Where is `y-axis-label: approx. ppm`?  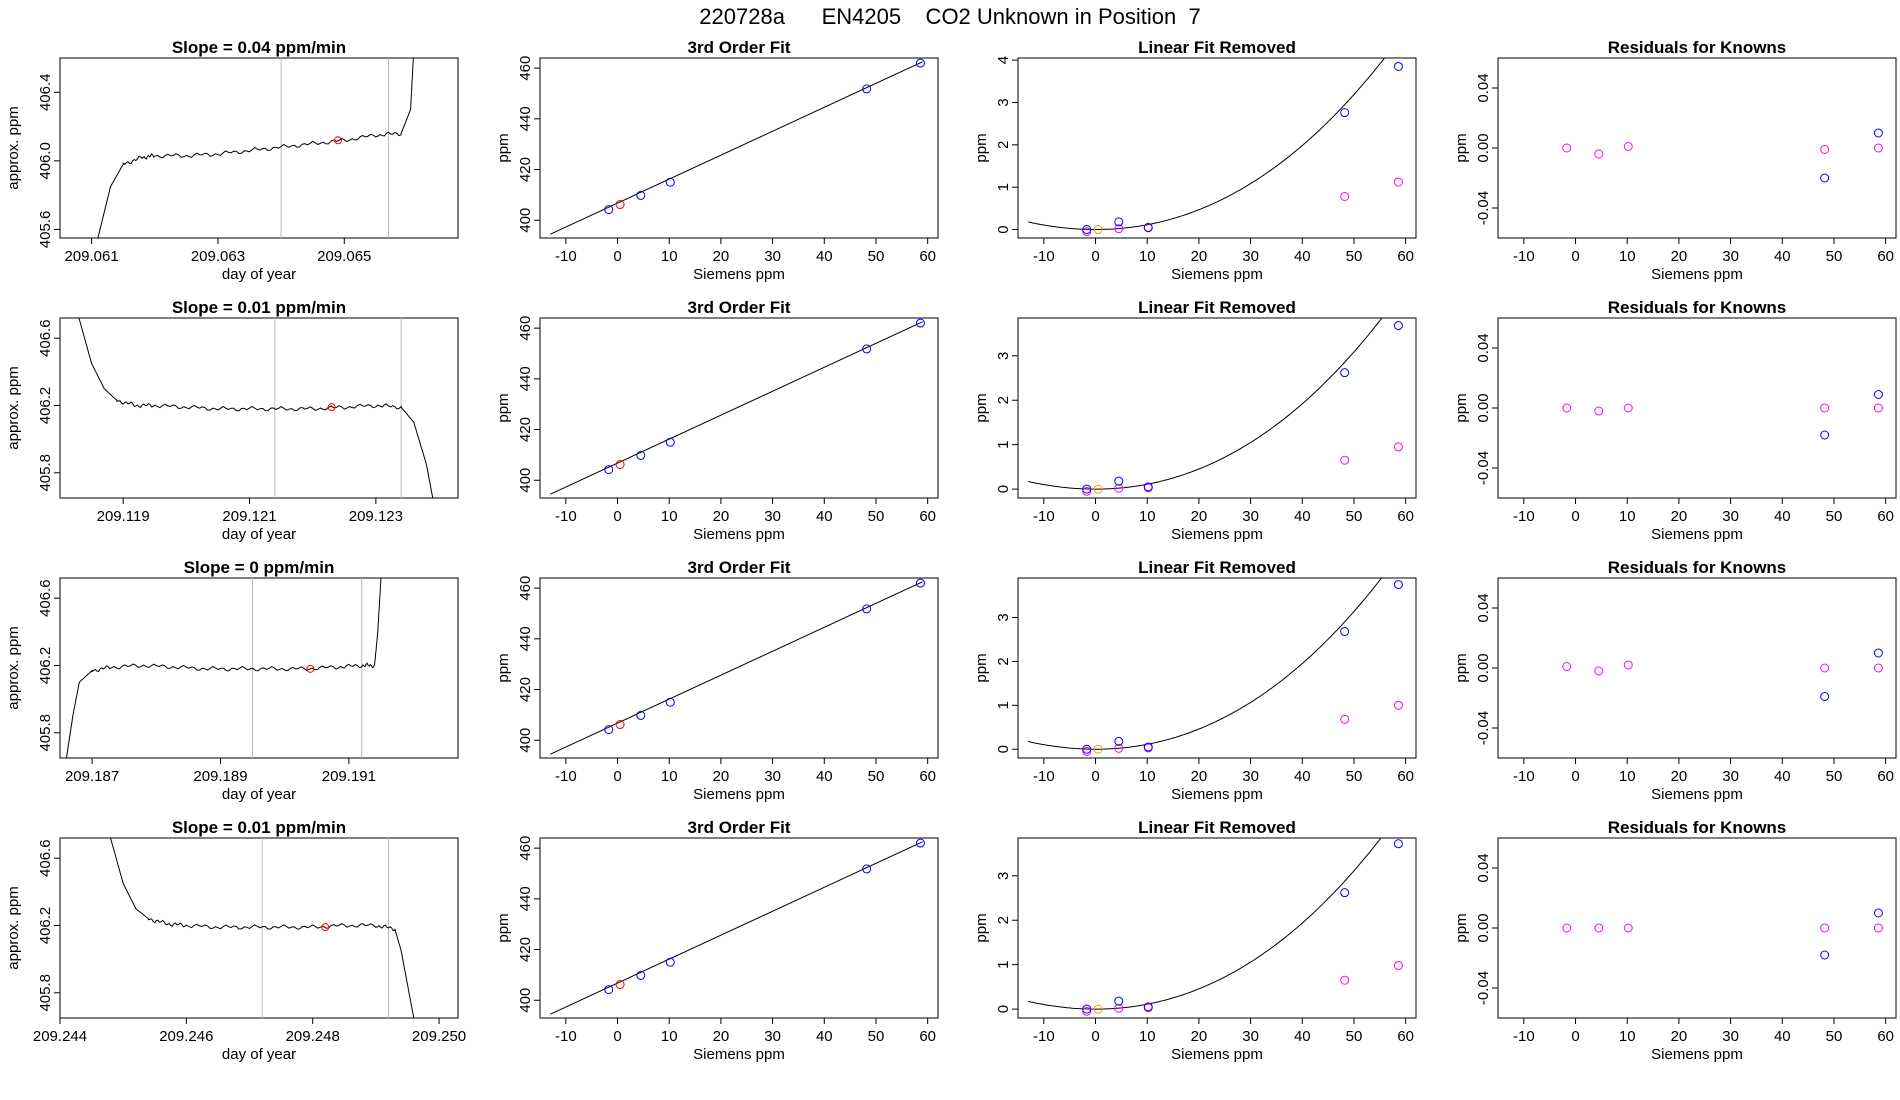 y-axis-label: approx. ppm is located at coordinates (13, 407).